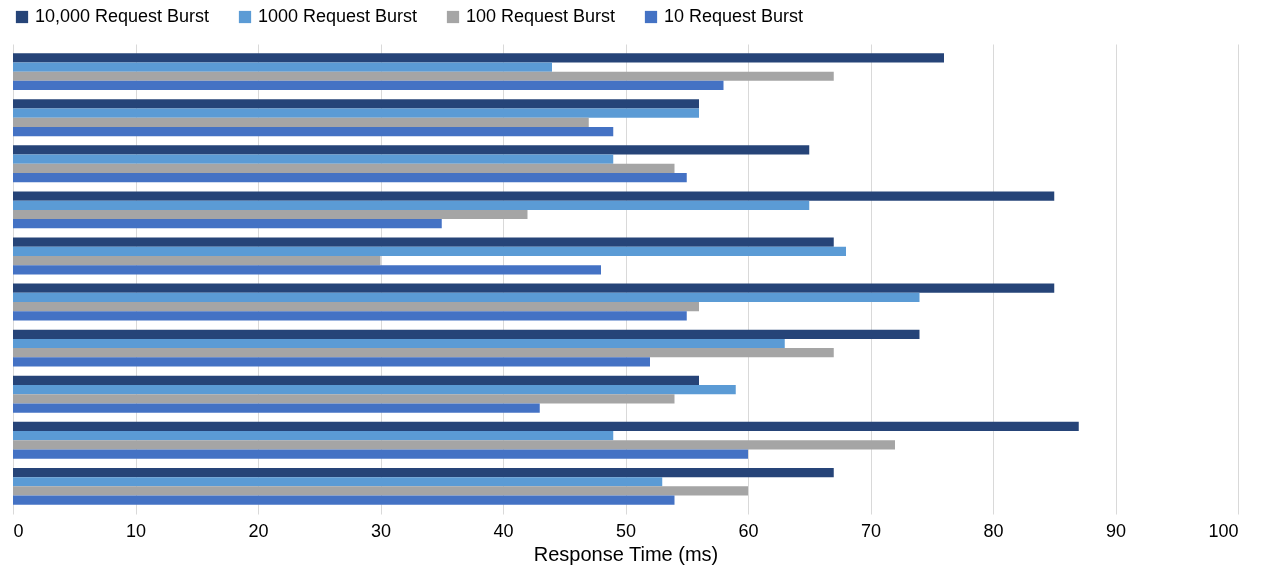 This screenshot has height=588, width=1269. What do you see at coordinates (626, 553) in the screenshot?
I see `x-axis-title: Response Time (ms)` at bounding box center [626, 553].